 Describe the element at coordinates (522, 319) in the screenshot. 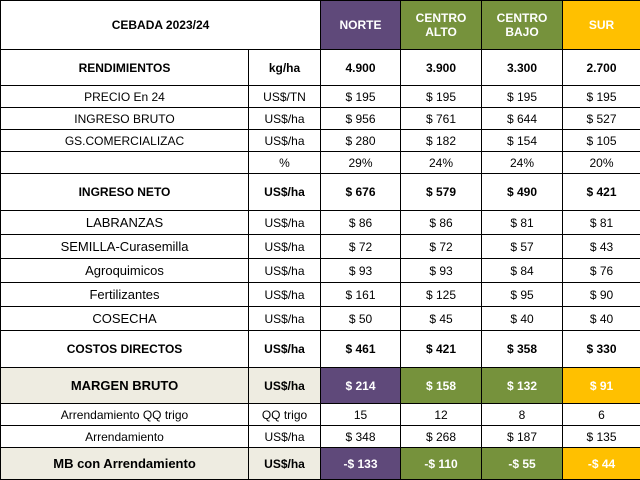

I see `value-centro-bajo: $ 40` at that location.